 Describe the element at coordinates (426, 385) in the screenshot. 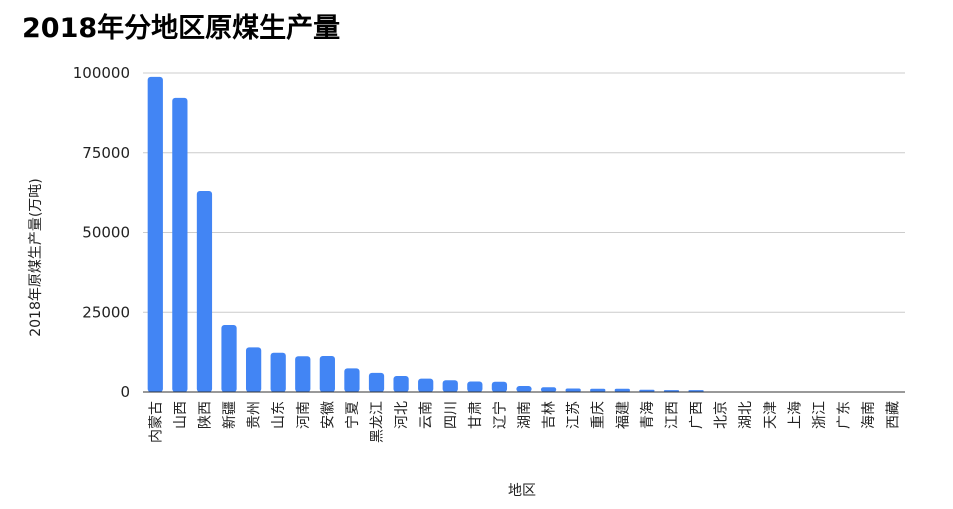

I see `bar-云南` at that location.